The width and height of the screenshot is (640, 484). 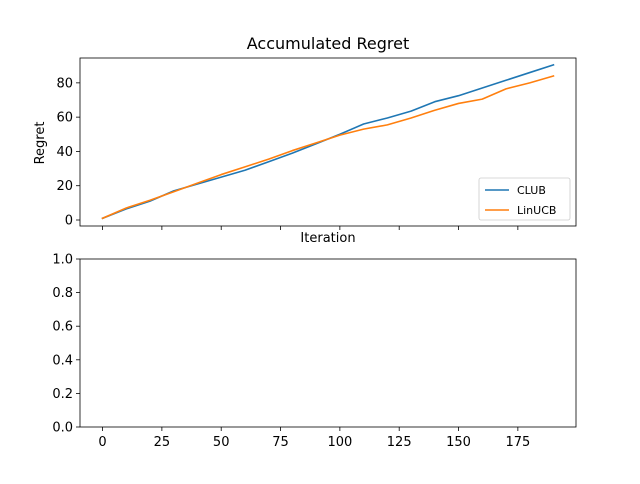 What do you see at coordinates (531, 190) in the screenshot?
I see `legend-label-club: CLUB` at bounding box center [531, 190].